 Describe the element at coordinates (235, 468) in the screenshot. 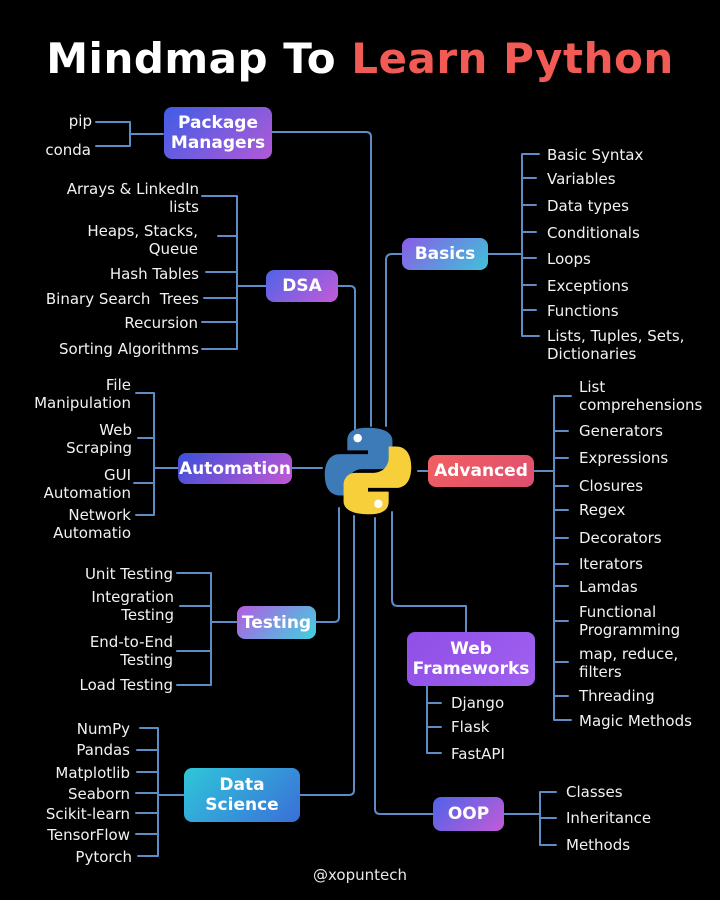

I see `node-automation: Automation` at that location.